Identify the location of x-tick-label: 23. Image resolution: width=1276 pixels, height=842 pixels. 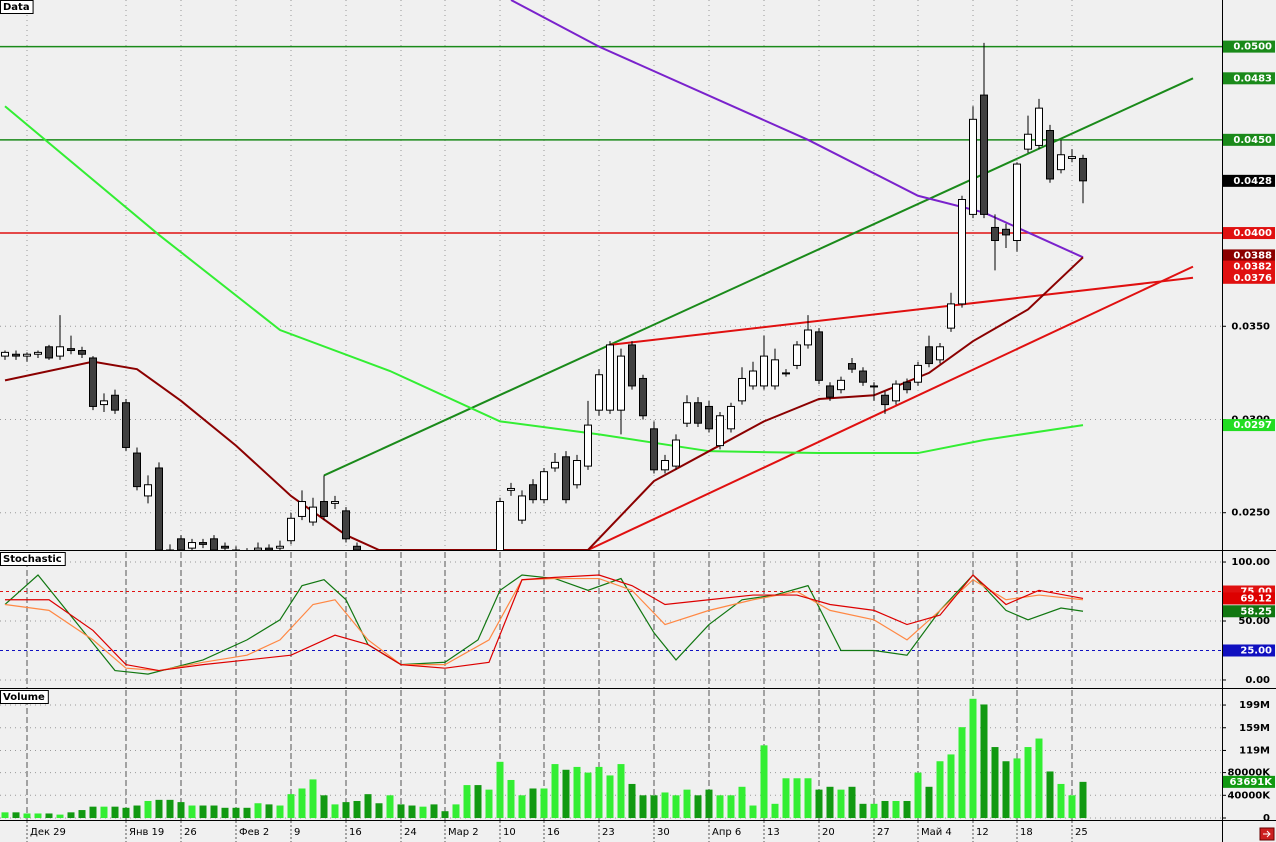
(608, 832).